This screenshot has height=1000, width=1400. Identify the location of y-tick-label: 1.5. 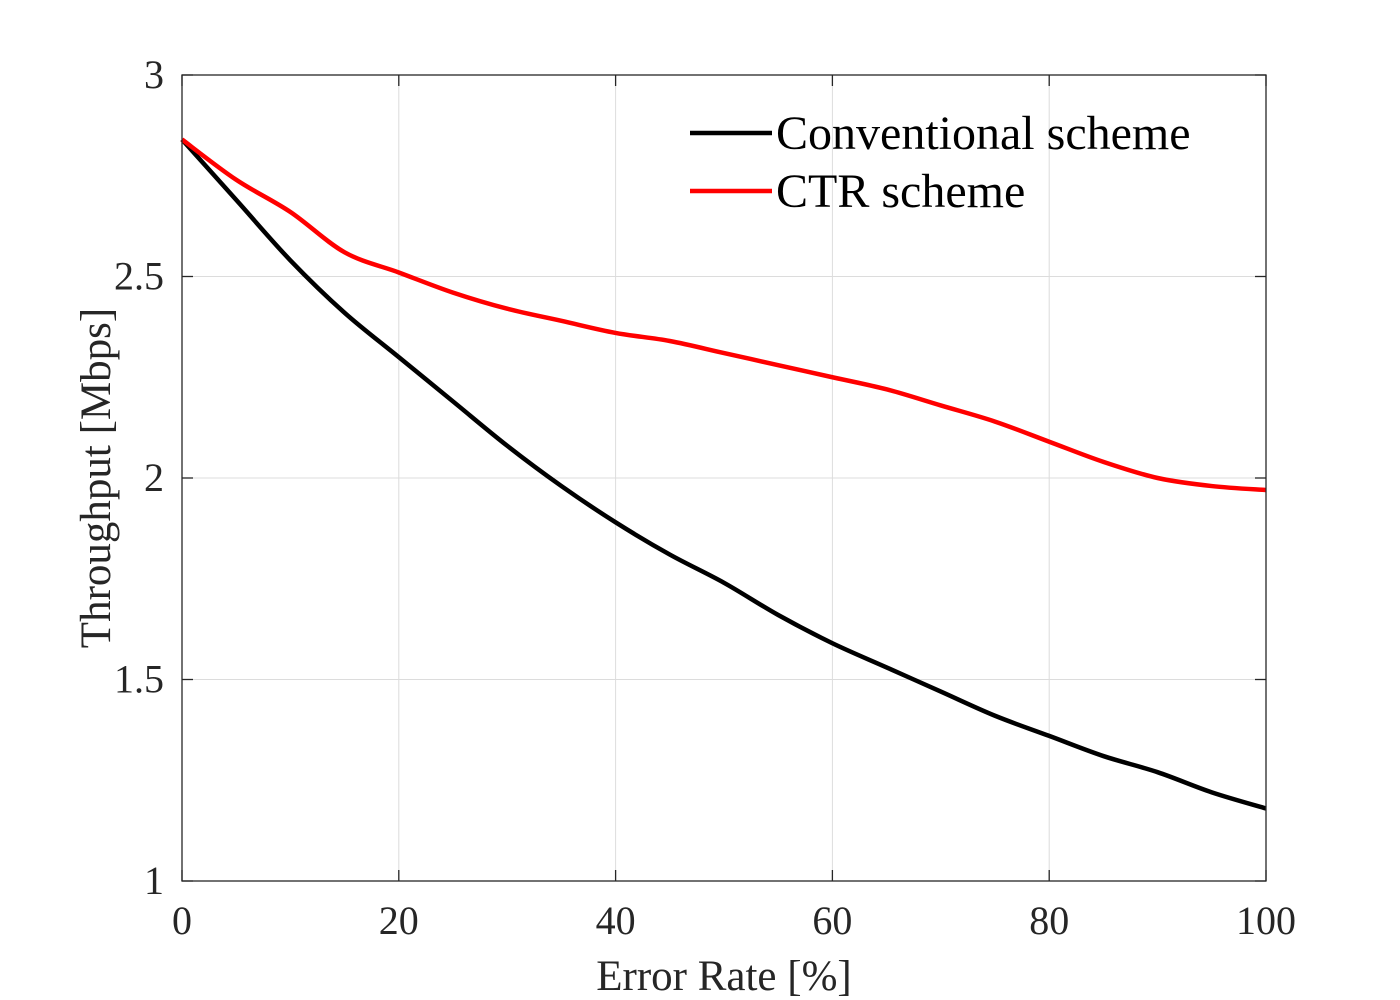
(139, 679).